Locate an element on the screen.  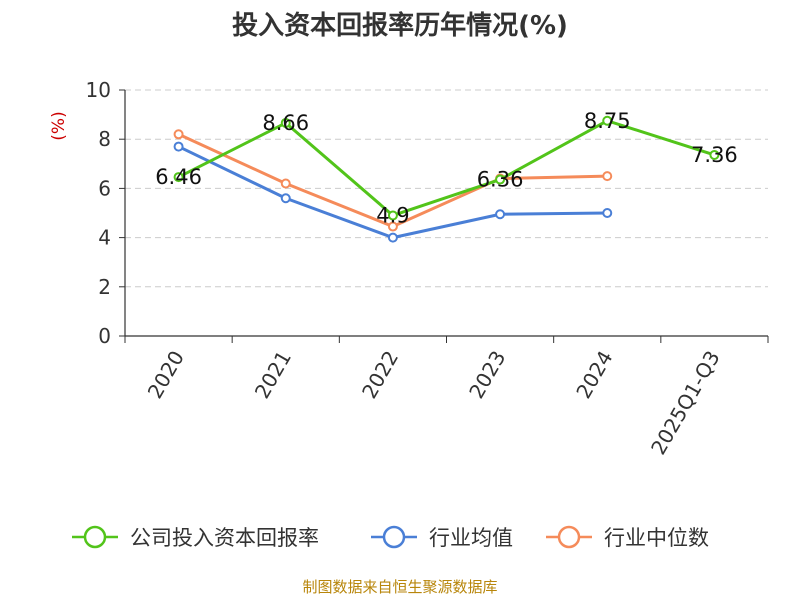
legend-label: 公司投入资本回报率 is located at coordinates (224, 538).